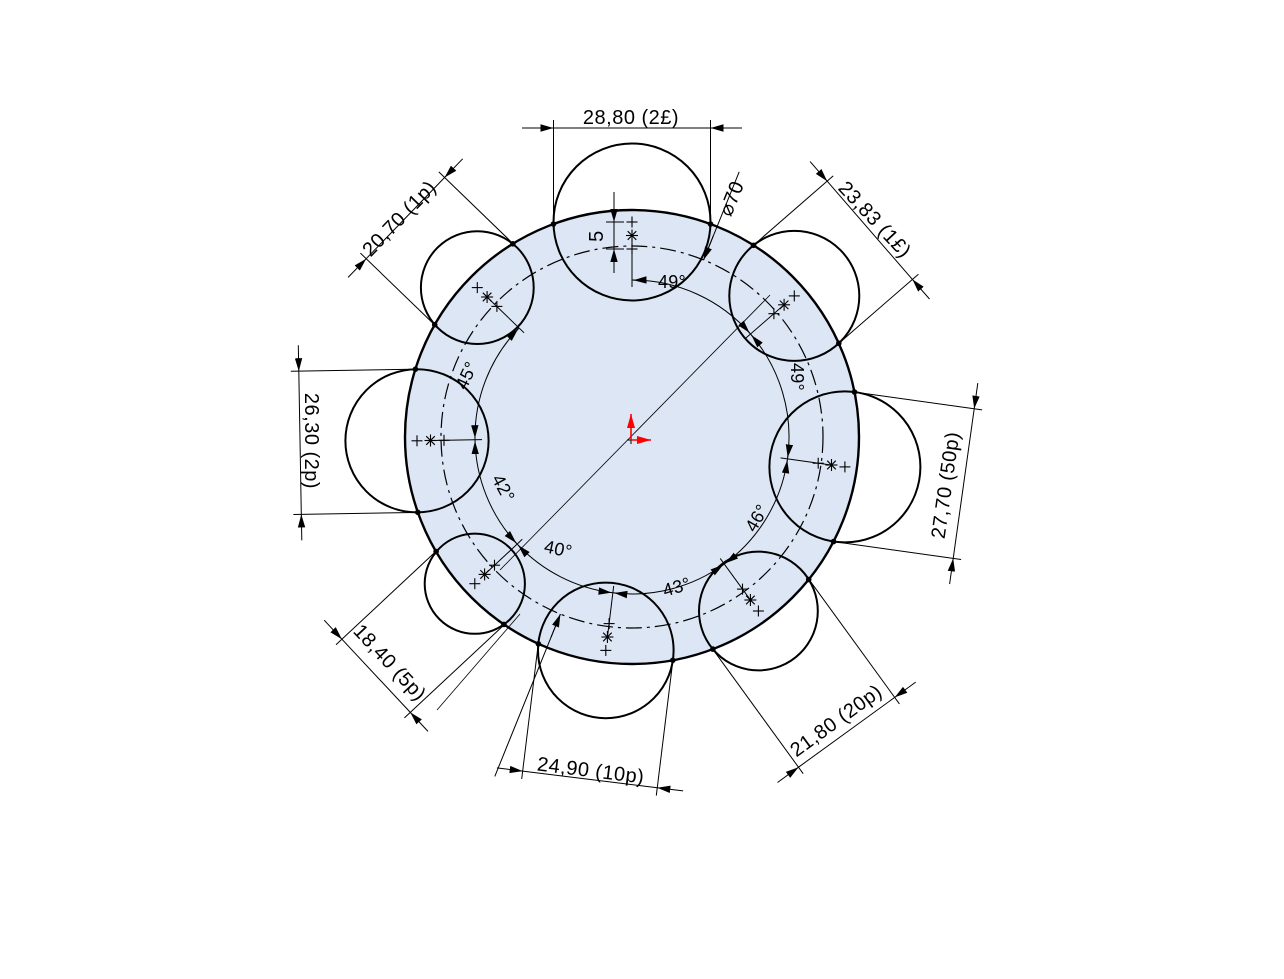 This screenshot has height=979, width=1284. What do you see at coordinates (875, 219) in the screenshot?
I see `dim-text-1pound: 23,83 (1£)` at bounding box center [875, 219].